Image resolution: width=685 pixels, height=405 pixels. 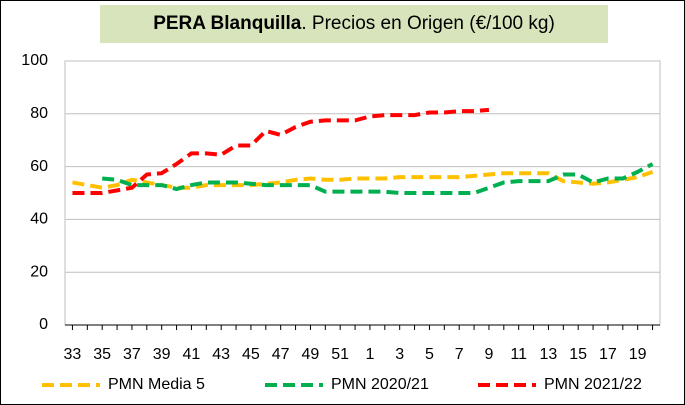 What do you see at coordinates (162, 354) in the screenshot?
I see `x-tick-label: 39` at bounding box center [162, 354].